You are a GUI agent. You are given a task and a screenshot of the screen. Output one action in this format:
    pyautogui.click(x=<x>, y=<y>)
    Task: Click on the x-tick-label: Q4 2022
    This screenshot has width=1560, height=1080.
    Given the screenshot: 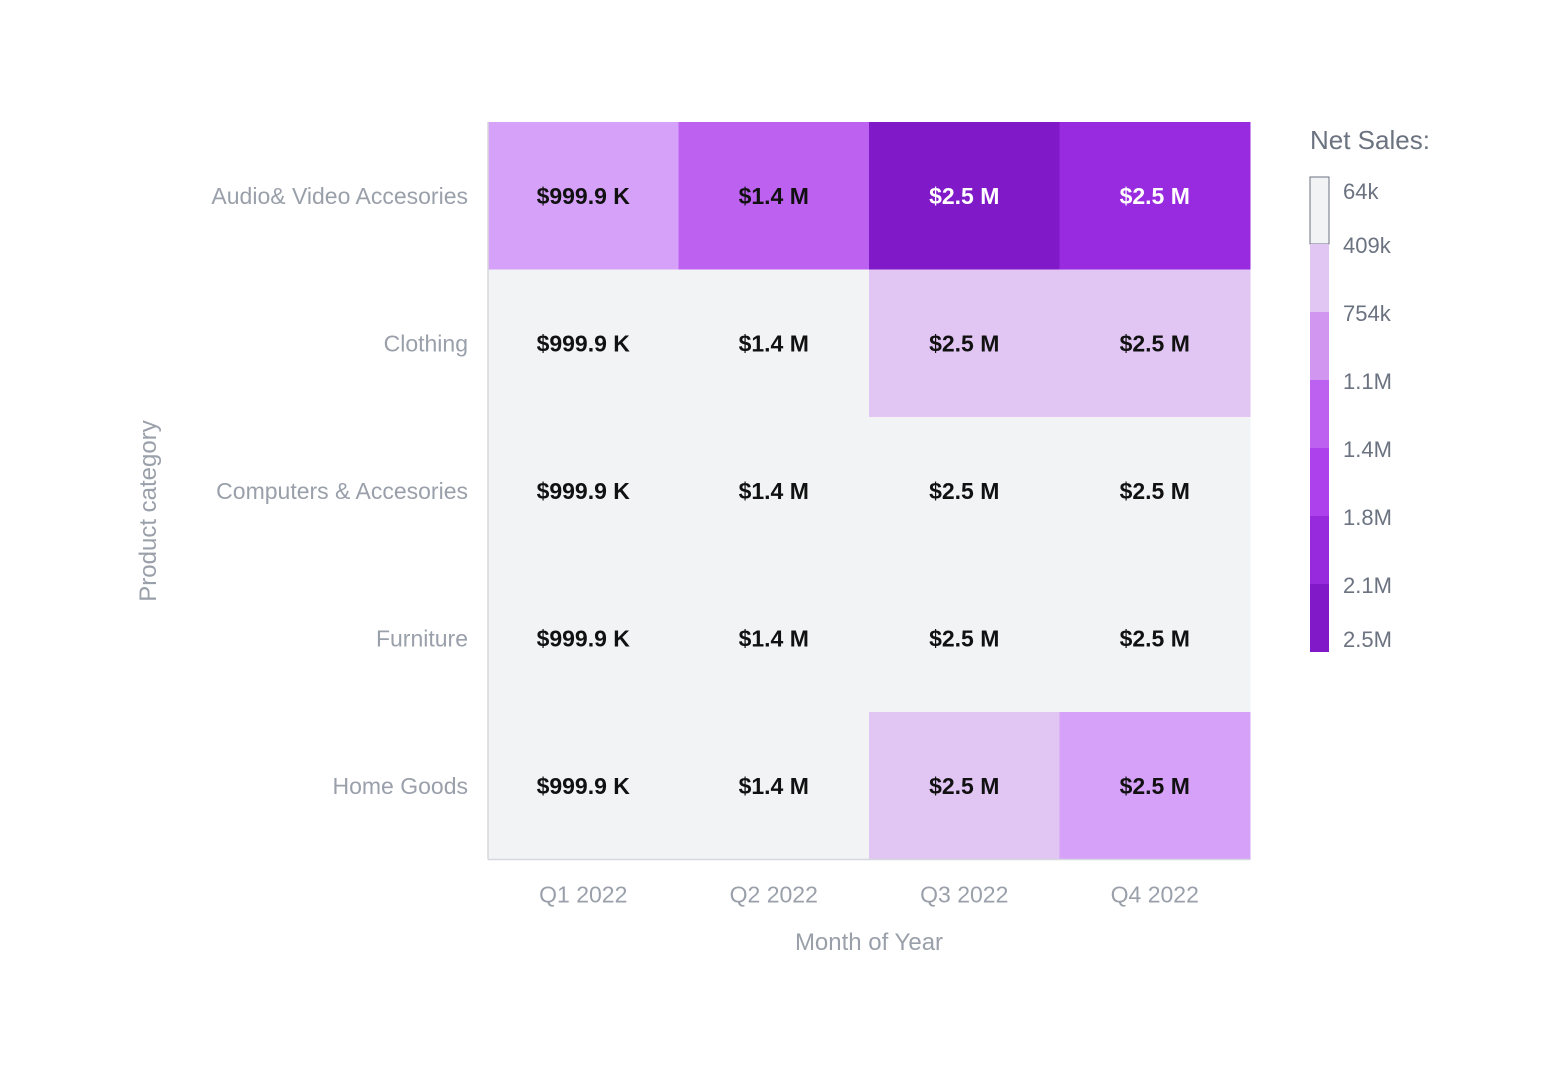 What is the action you would take?
    pyautogui.click(x=1155, y=895)
    